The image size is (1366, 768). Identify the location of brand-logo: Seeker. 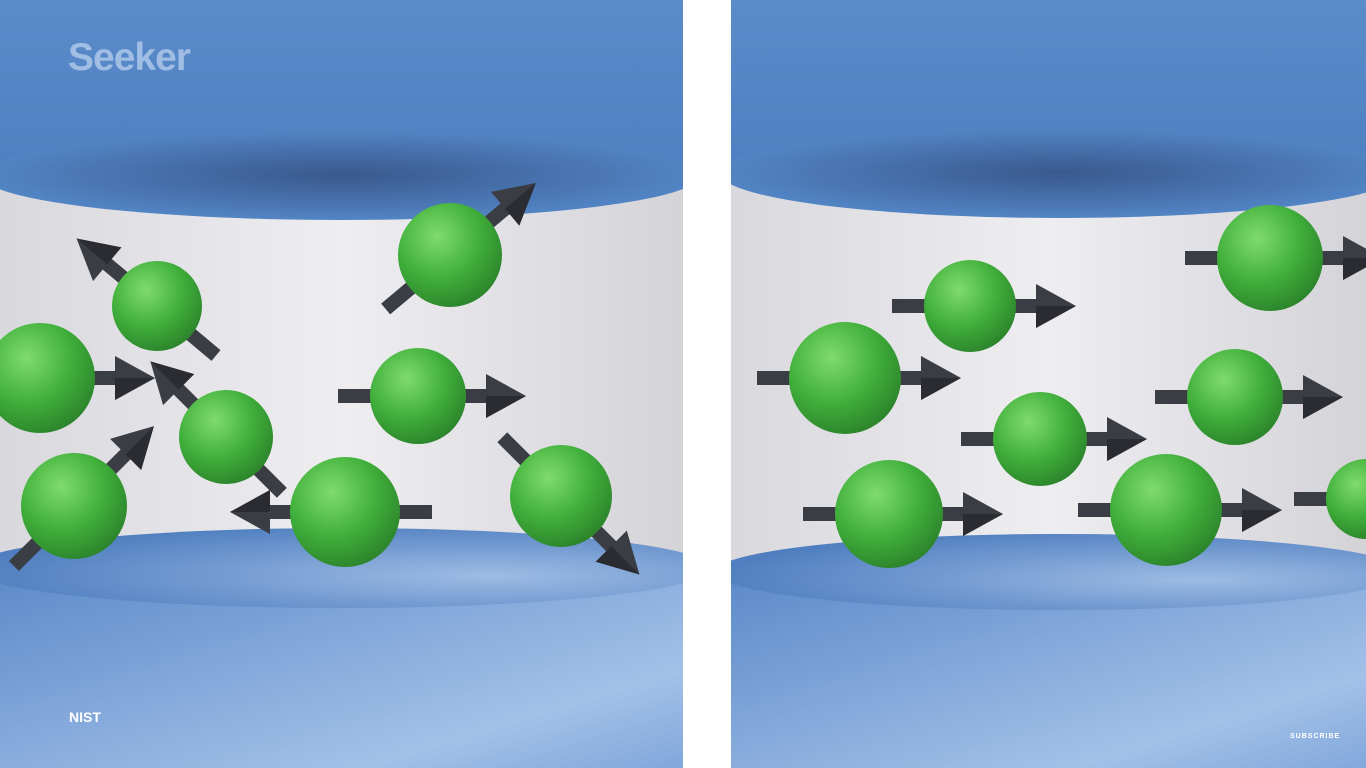
(129, 57).